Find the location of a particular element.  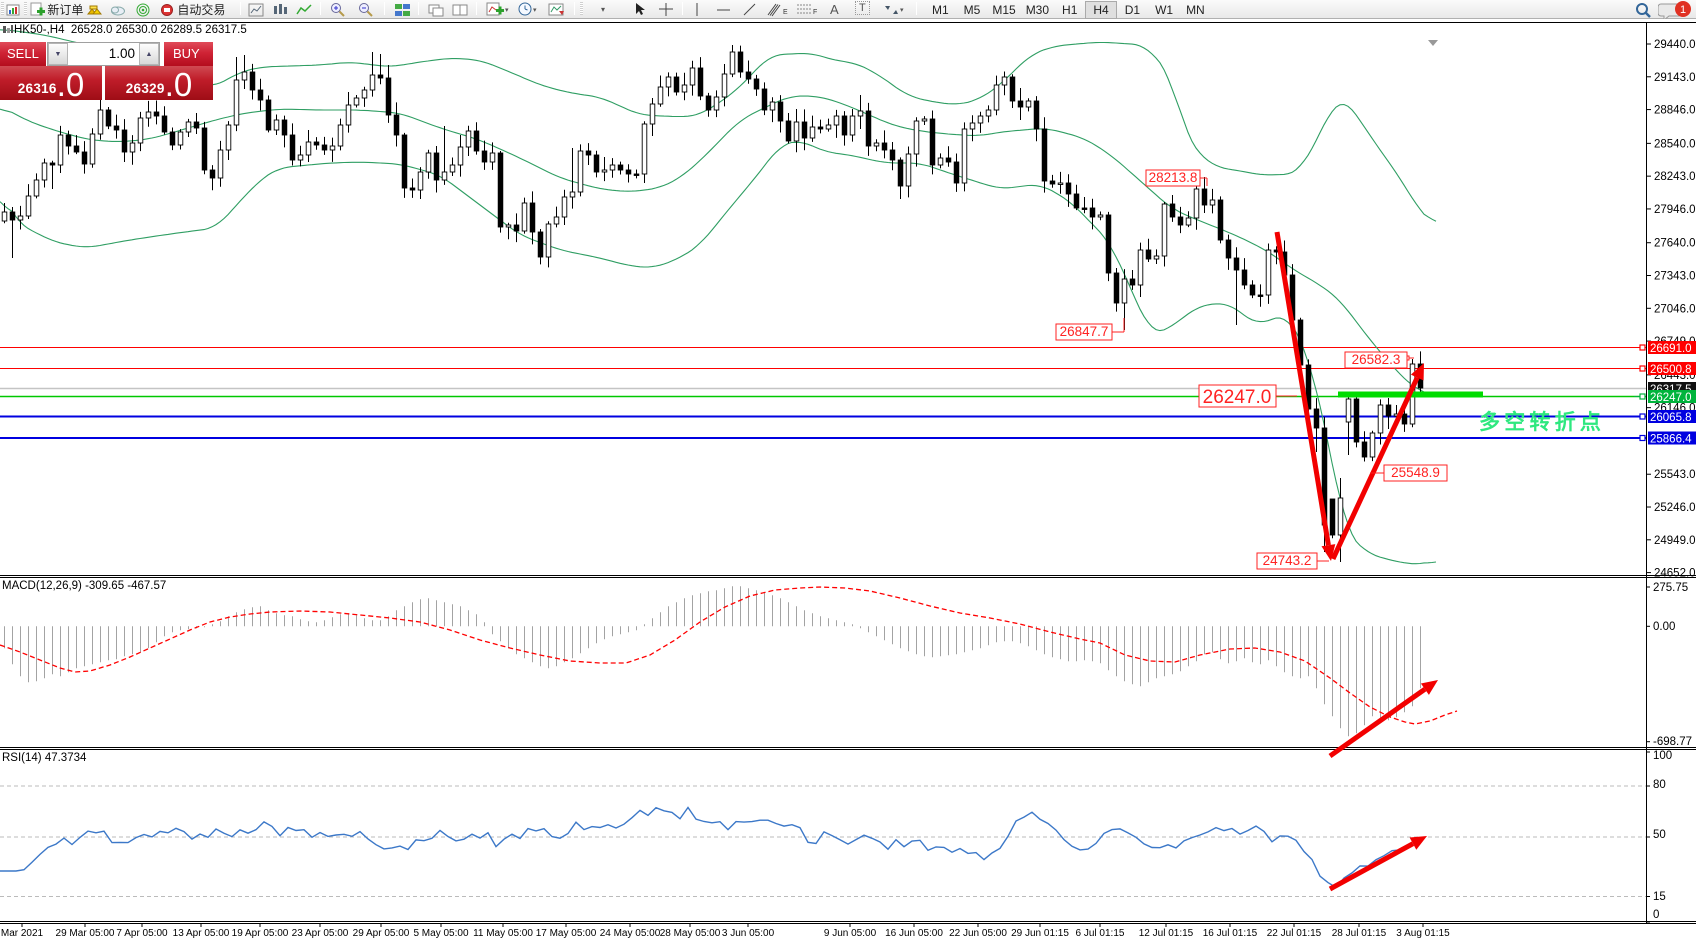

svg-text: 24 May 05:00 is located at coordinates (630, 933).